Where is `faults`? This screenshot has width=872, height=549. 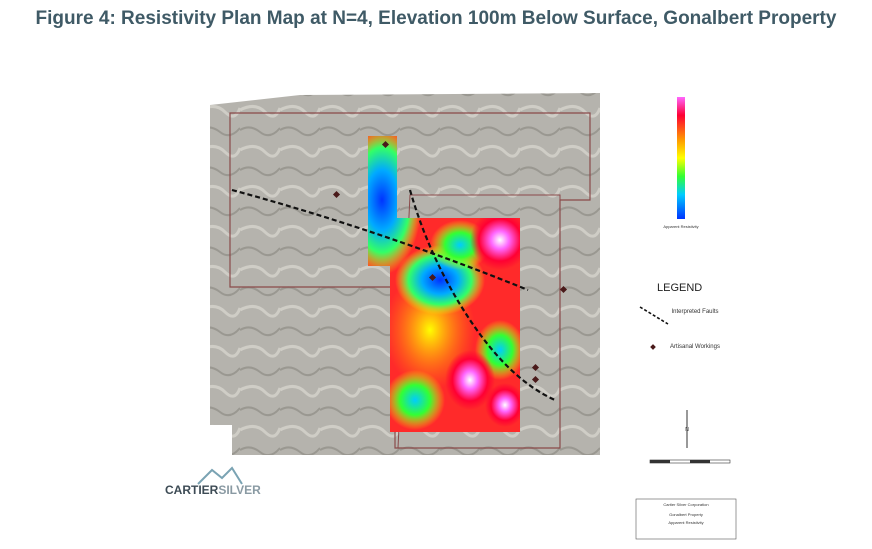 faults is located at coordinates (393, 295).